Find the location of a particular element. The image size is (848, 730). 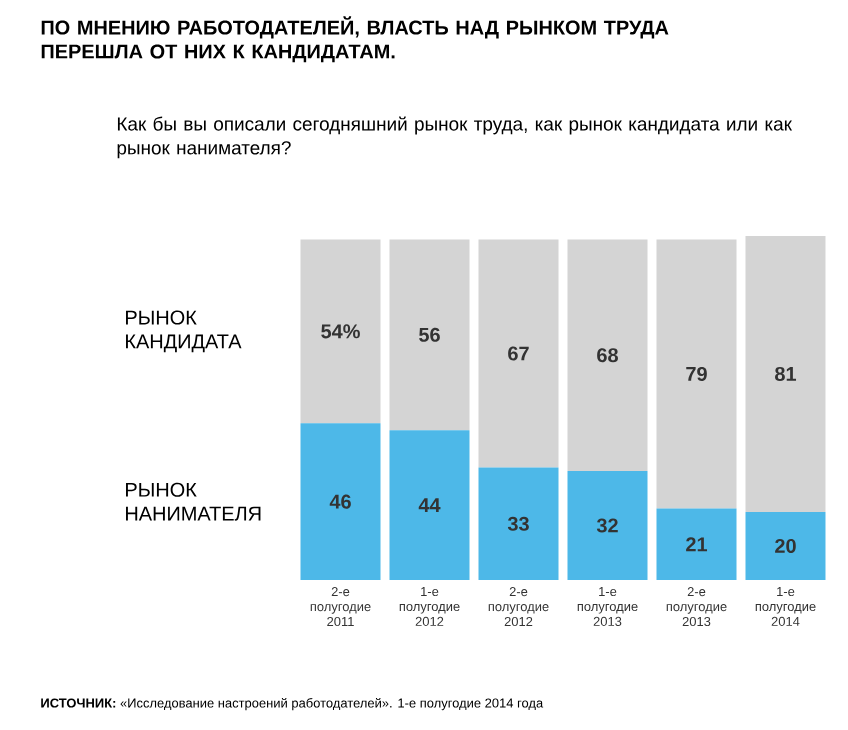

data-label: 33 is located at coordinates (518, 523).